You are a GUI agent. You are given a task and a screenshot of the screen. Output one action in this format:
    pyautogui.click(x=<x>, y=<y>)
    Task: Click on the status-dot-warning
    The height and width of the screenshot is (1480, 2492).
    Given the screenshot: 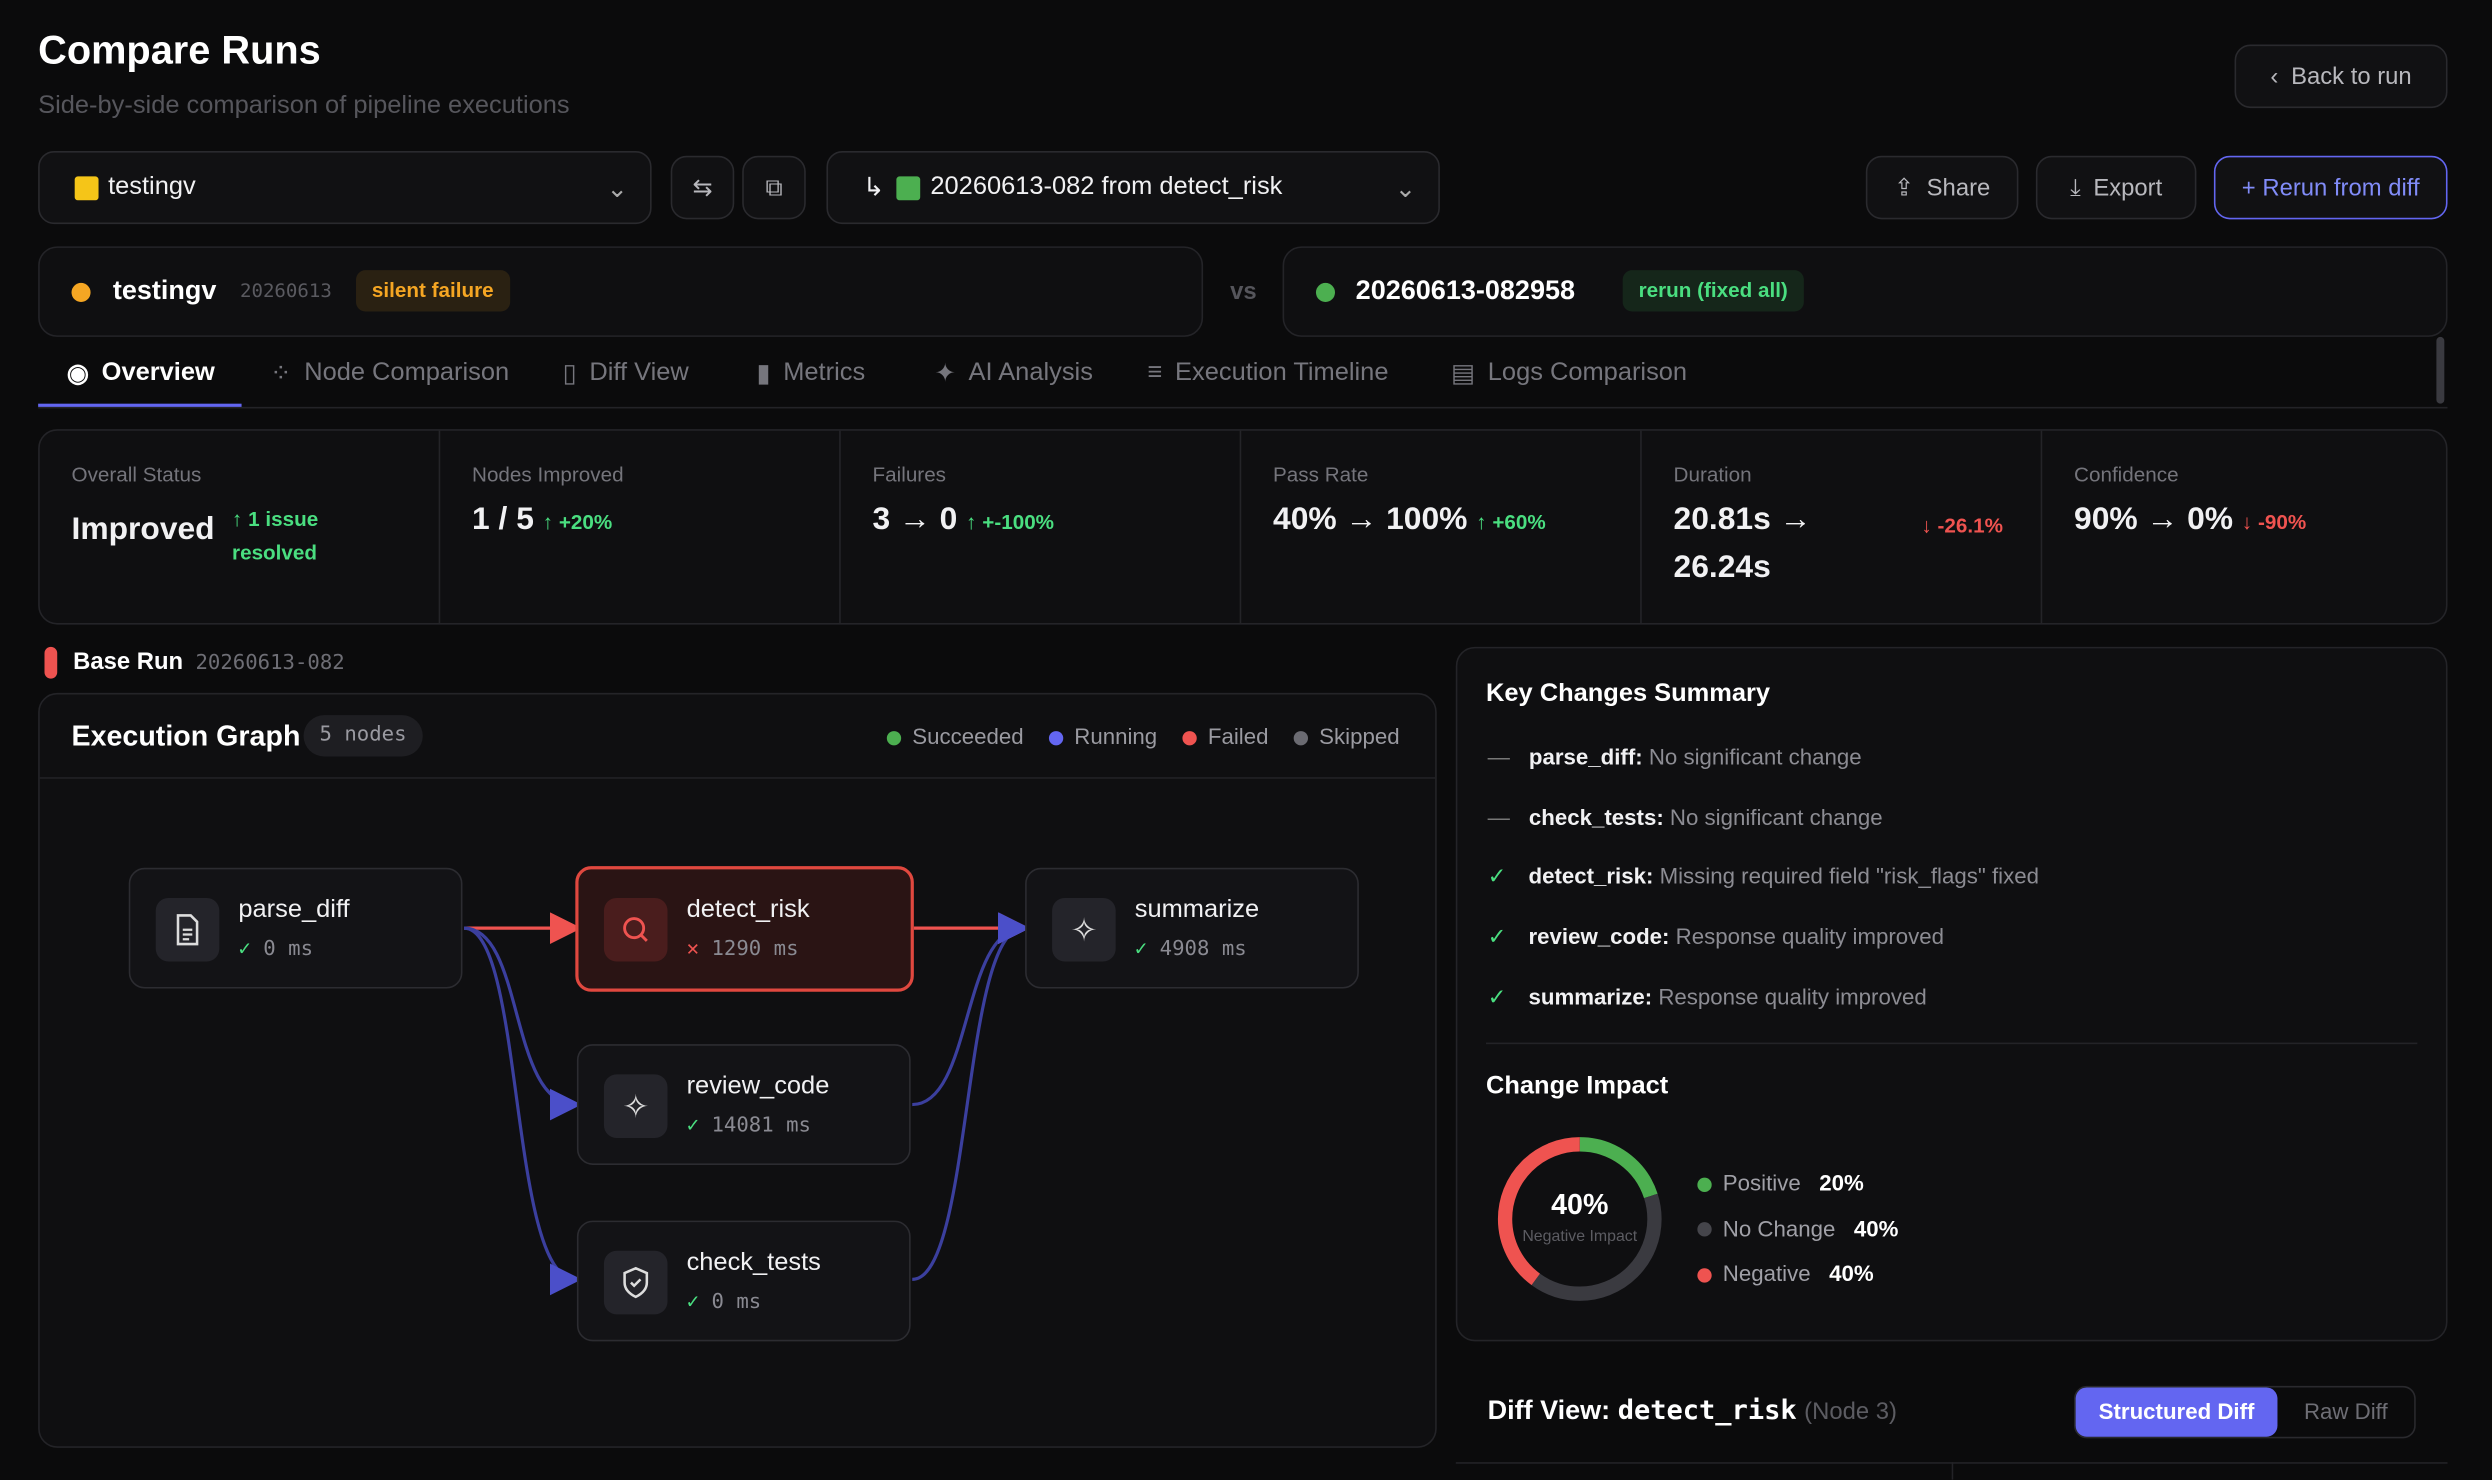 What is the action you would take?
    pyautogui.click(x=81, y=292)
    